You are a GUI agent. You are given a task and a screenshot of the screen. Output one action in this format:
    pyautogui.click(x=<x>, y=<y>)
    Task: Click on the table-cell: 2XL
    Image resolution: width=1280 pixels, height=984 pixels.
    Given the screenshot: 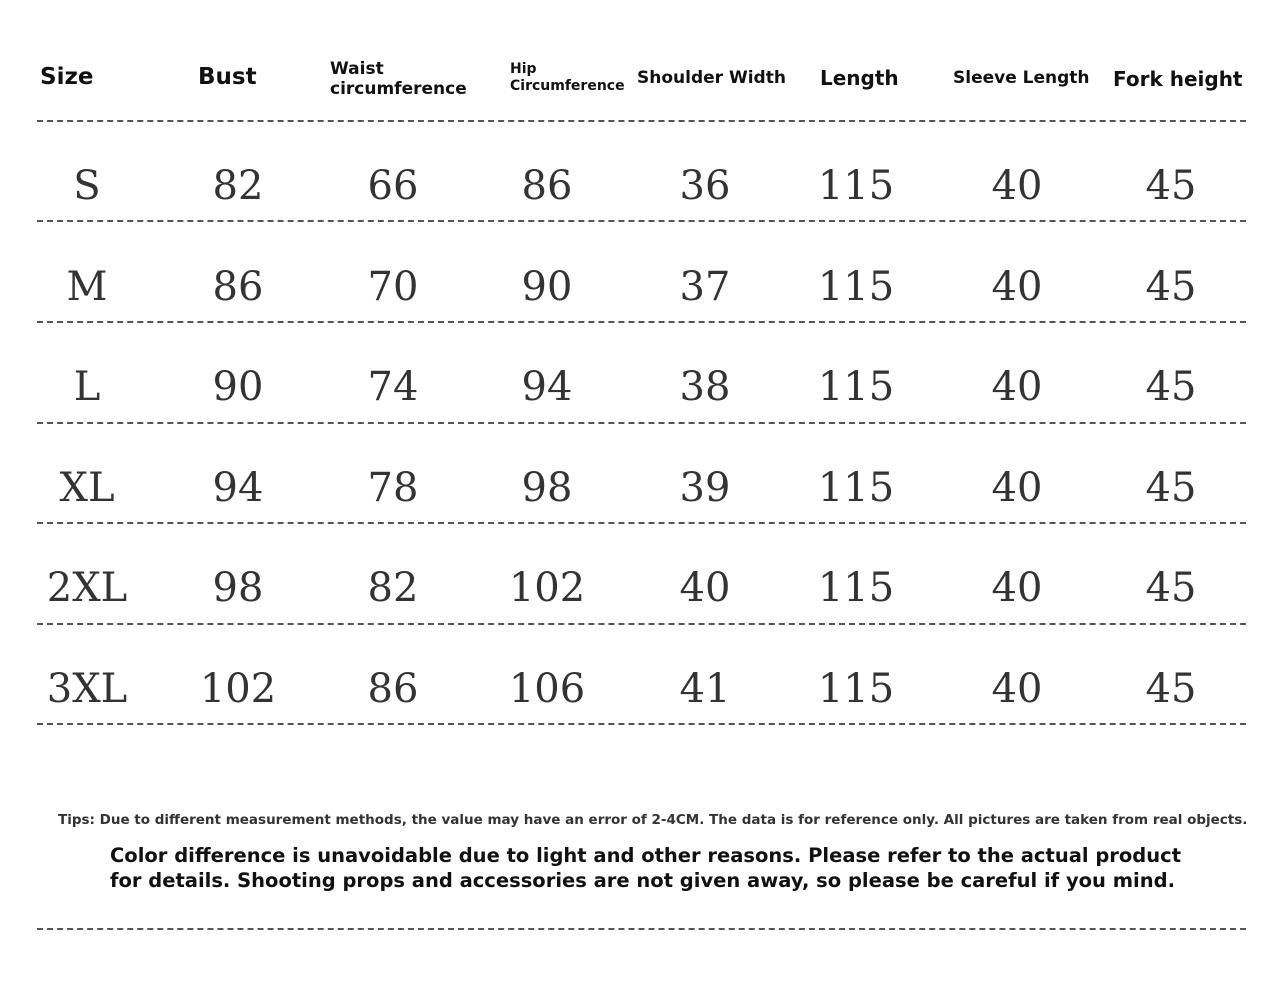 What is the action you would take?
    pyautogui.click(x=87, y=588)
    